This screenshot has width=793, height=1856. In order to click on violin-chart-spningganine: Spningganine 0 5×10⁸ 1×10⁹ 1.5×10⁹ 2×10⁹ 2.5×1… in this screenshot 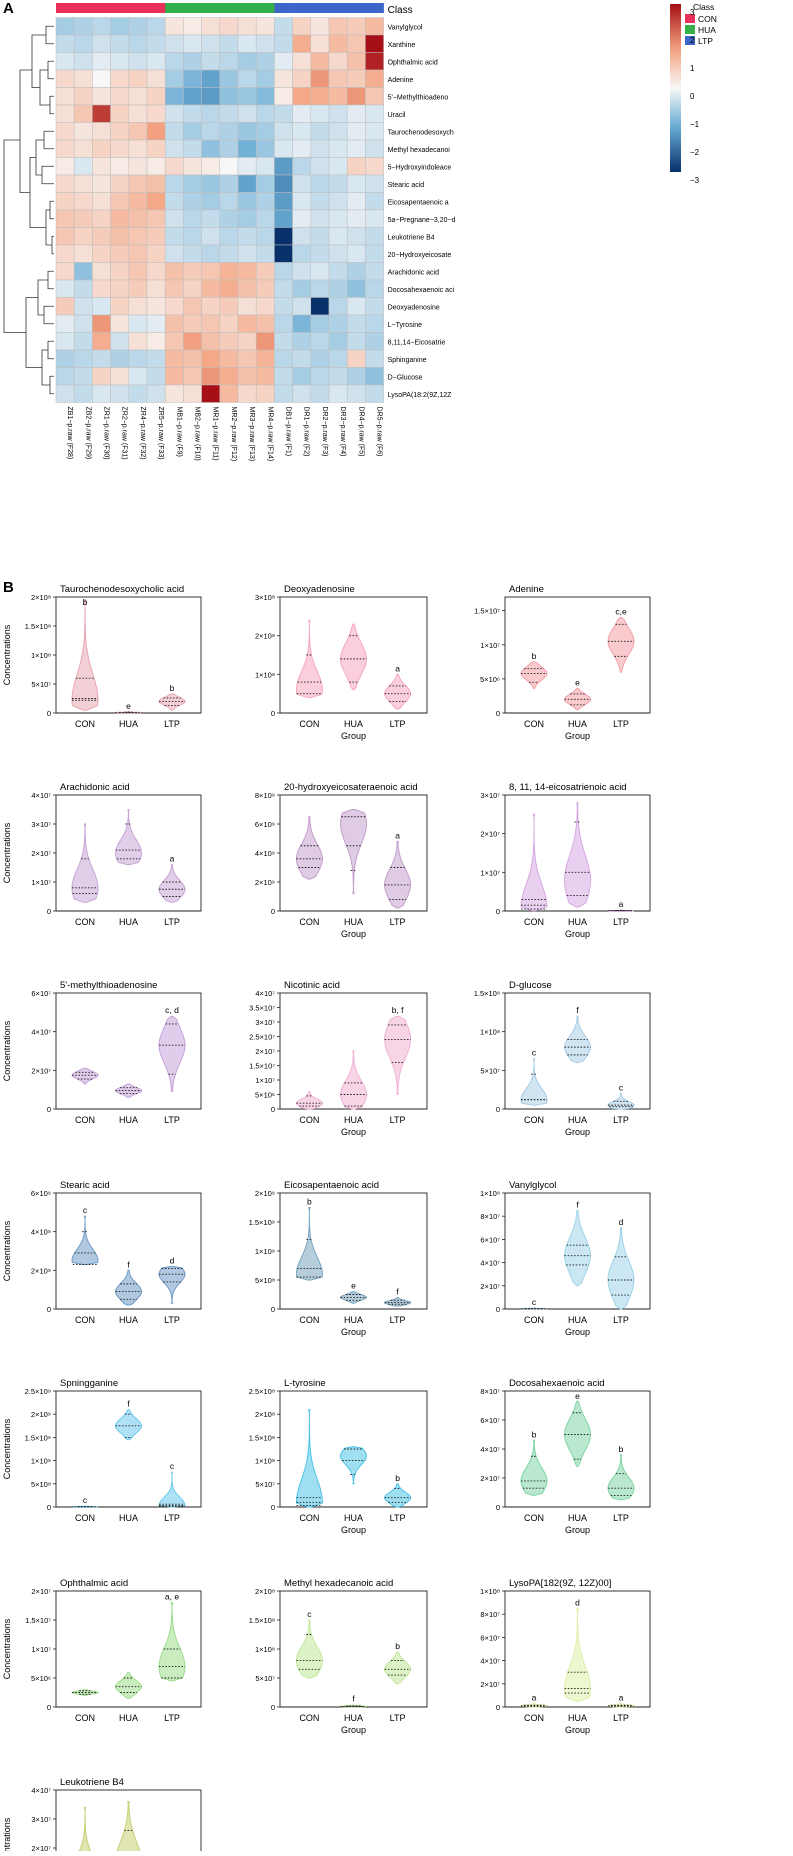, I will do `click(102, 1450)`.